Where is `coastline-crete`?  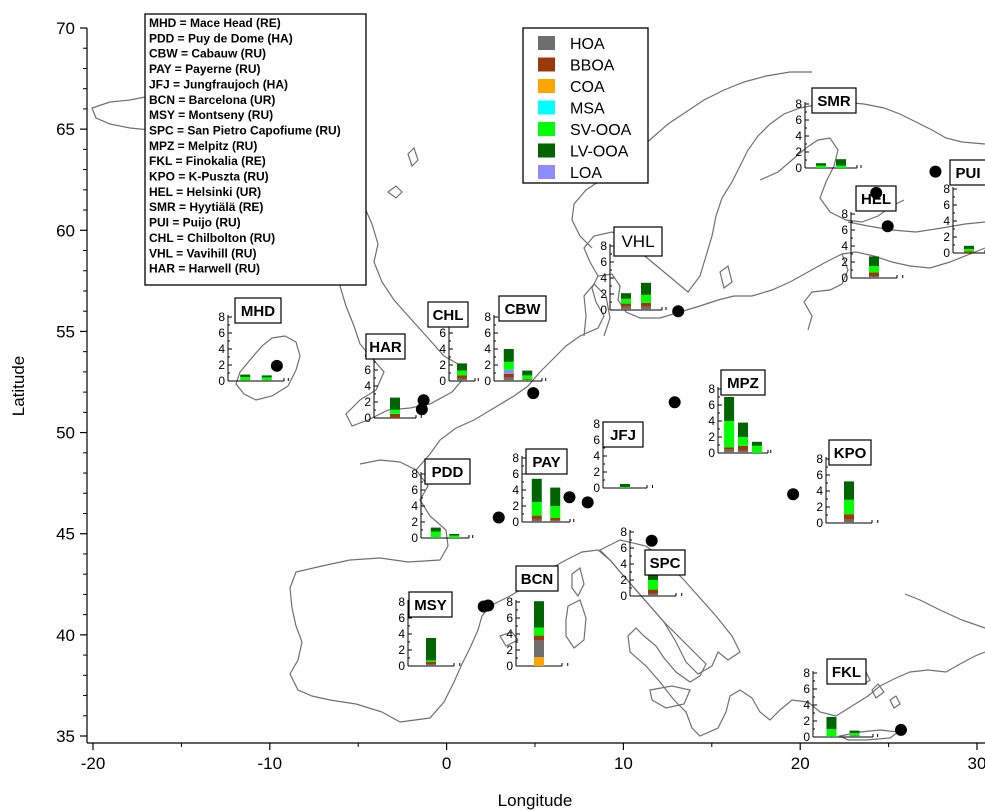 coastline-crete is located at coordinates (869, 735).